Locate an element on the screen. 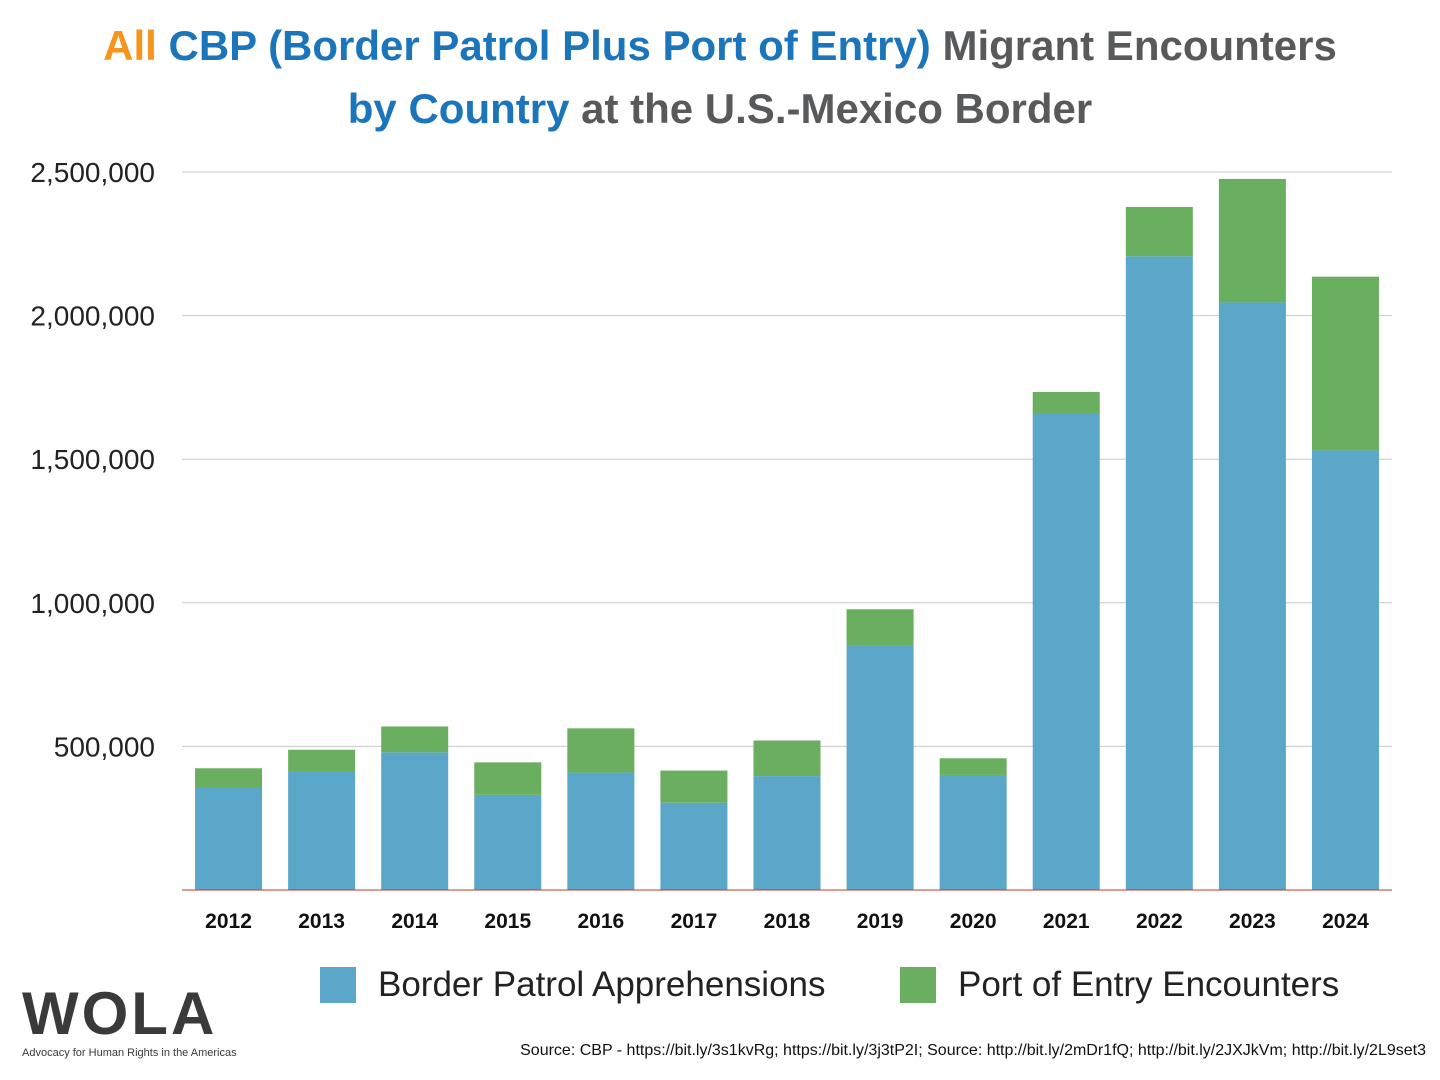 This screenshot has width=1440, height=1080. x-tick-label: 2019 is located at coordinates (880, 921).